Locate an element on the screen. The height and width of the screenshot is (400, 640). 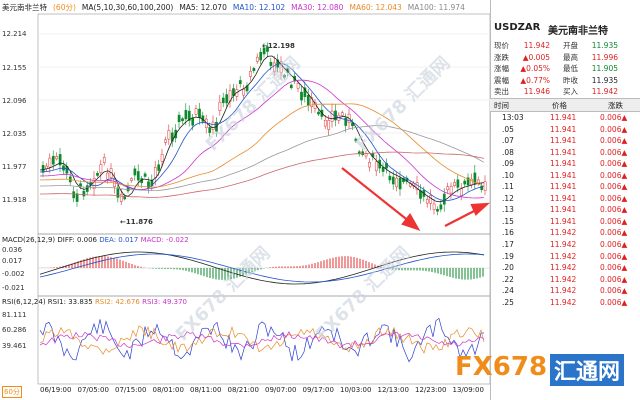
tick-row: .13 11.941 0.006▲ is located at coordinates (565, 210).